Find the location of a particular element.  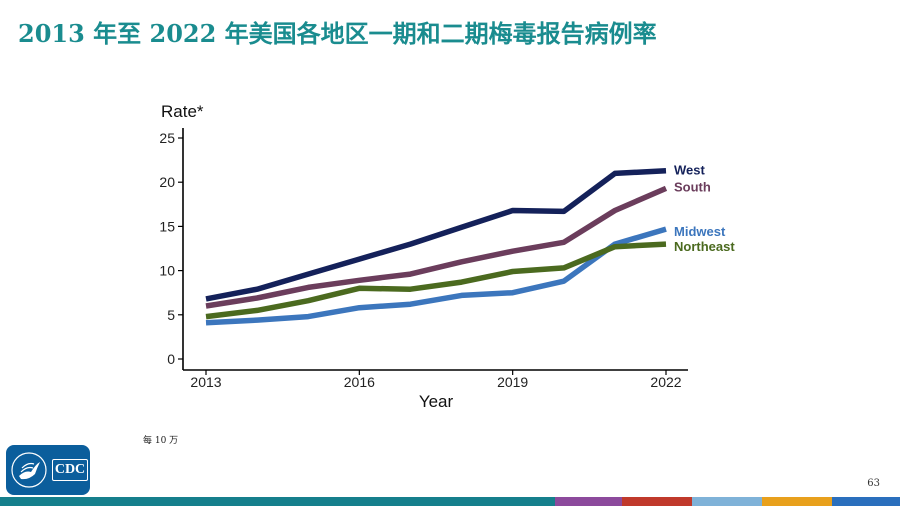

x-axis-title: Year is located at coordinates (436, 401).